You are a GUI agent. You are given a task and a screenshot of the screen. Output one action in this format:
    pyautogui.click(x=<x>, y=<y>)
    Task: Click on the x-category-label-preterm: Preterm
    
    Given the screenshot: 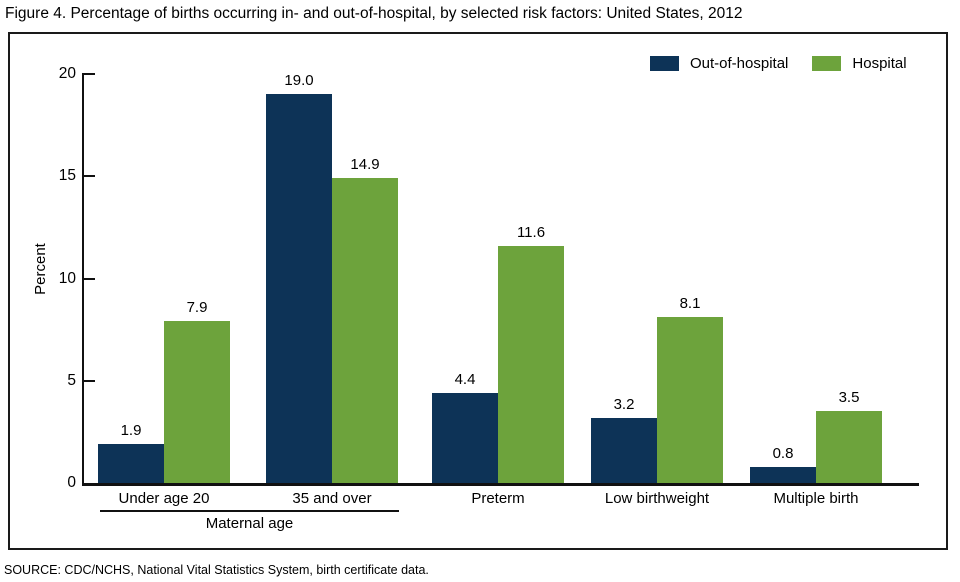 What is the action you would take?
    pyautogui.click(x=498, y=498)
    